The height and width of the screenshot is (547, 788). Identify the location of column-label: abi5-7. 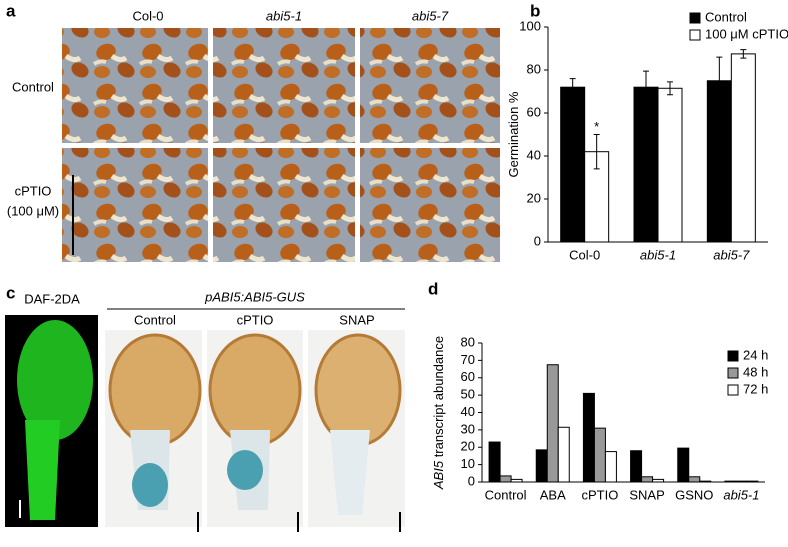
(430, 15).